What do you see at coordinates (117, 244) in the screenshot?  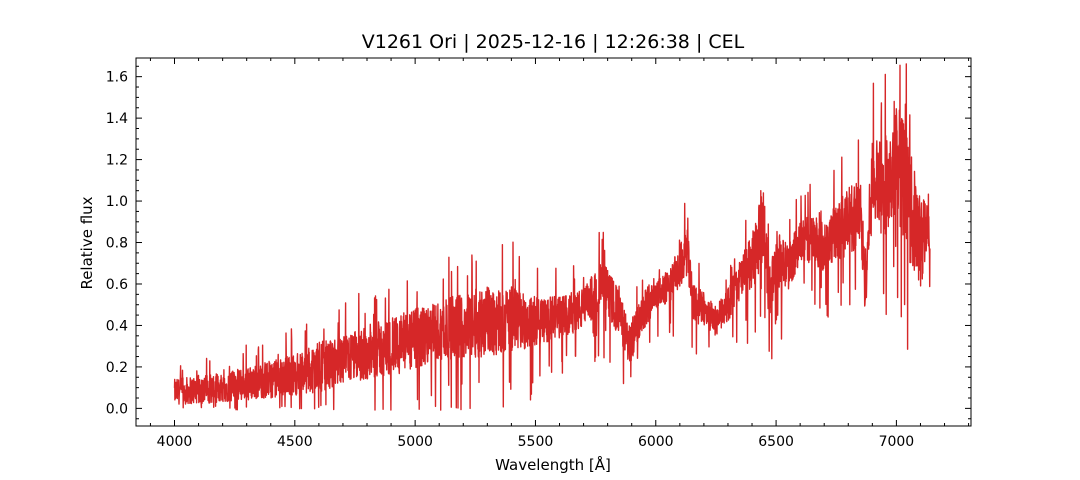 I see `y-tick-label: 0.8` at bounding box center [117, 244].